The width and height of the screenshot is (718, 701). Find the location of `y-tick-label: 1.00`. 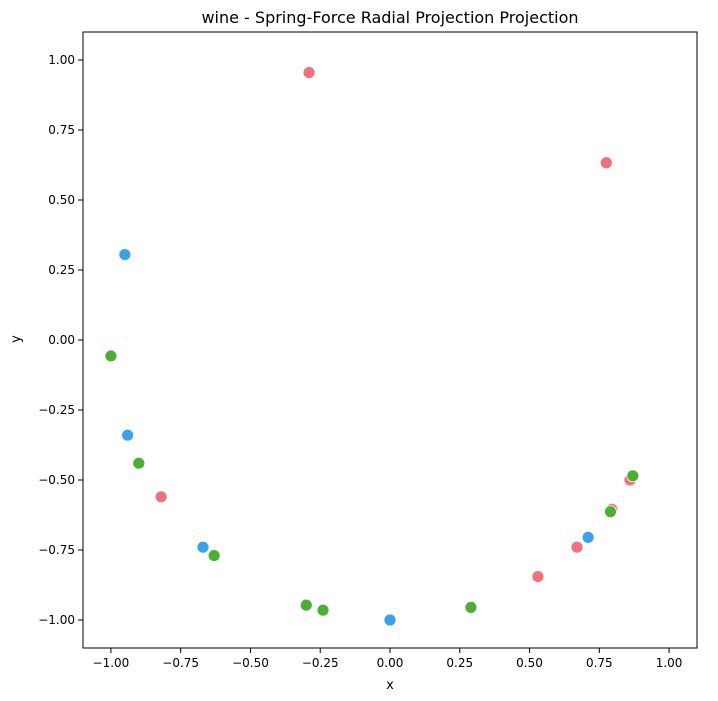

y-tick-label: 1.00 is located at coordinates (61, 60).